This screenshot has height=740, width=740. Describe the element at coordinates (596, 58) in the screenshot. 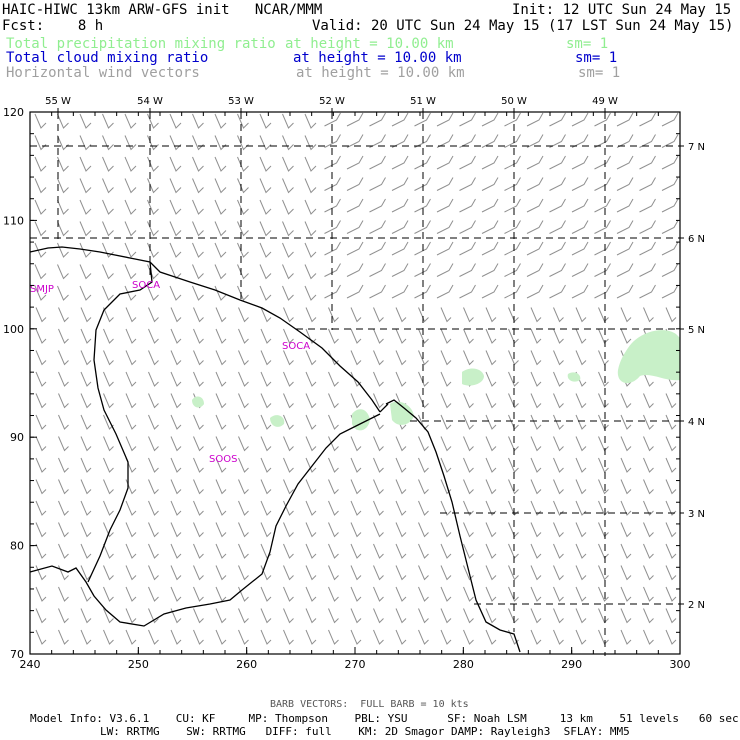

I see `field-cloud-sm: sm= 1` at that location.